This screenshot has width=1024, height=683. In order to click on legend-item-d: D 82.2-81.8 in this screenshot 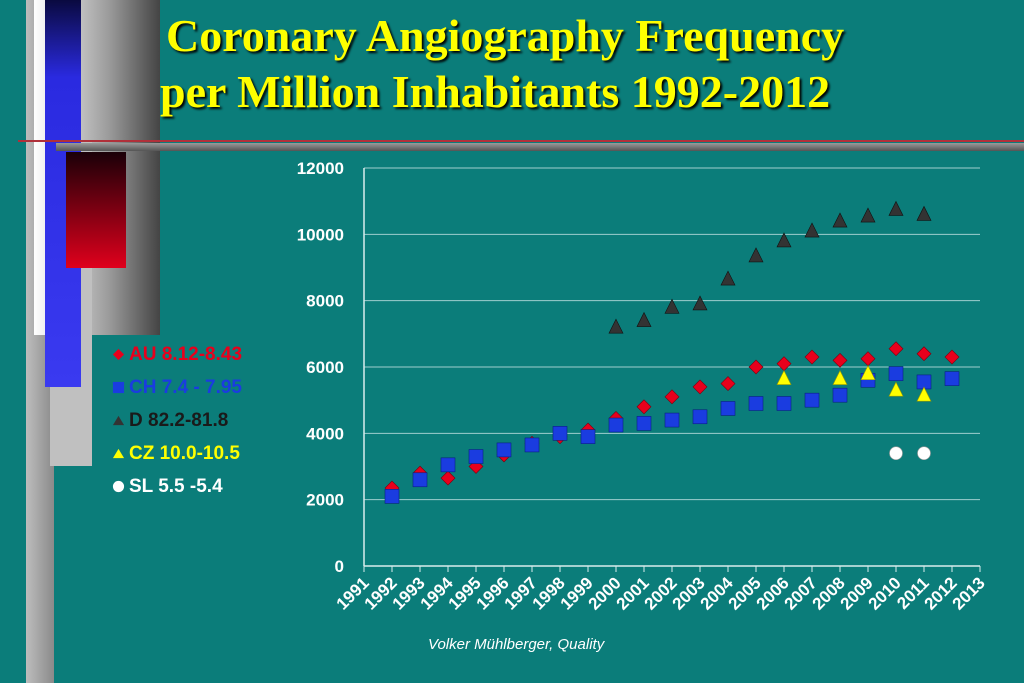, I will do `click(177, 420)`.